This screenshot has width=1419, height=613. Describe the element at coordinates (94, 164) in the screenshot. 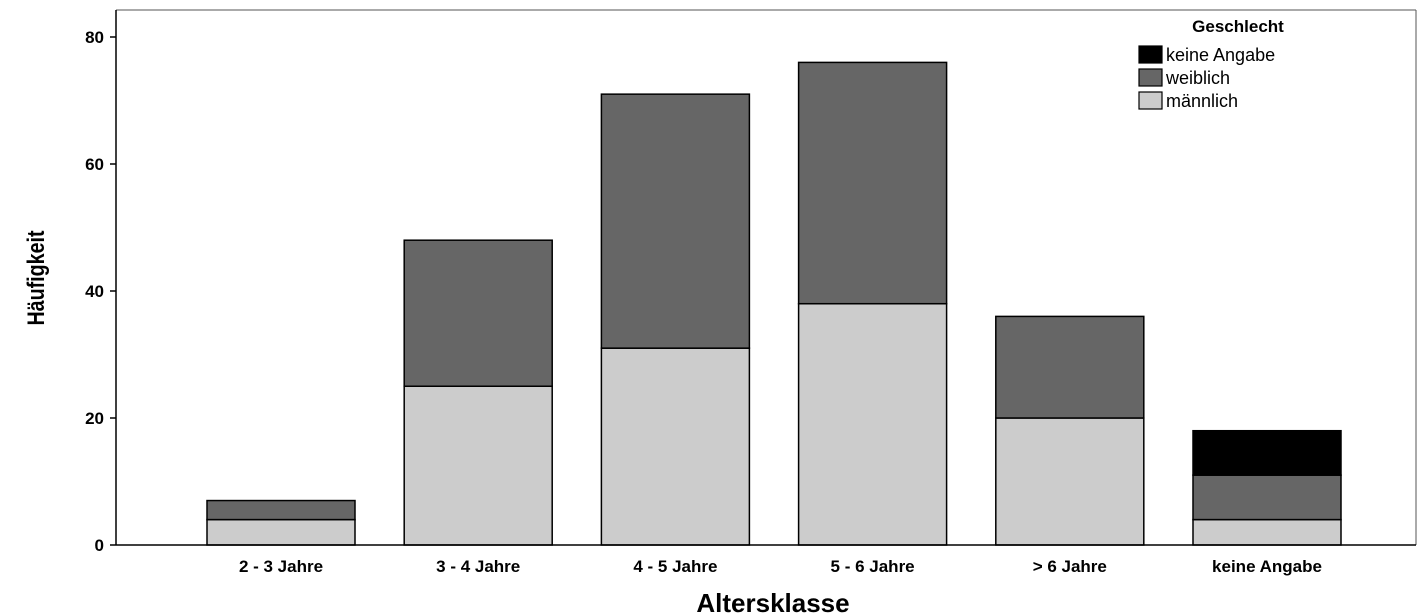

I see `y-tick-label-60: 60` at that location.